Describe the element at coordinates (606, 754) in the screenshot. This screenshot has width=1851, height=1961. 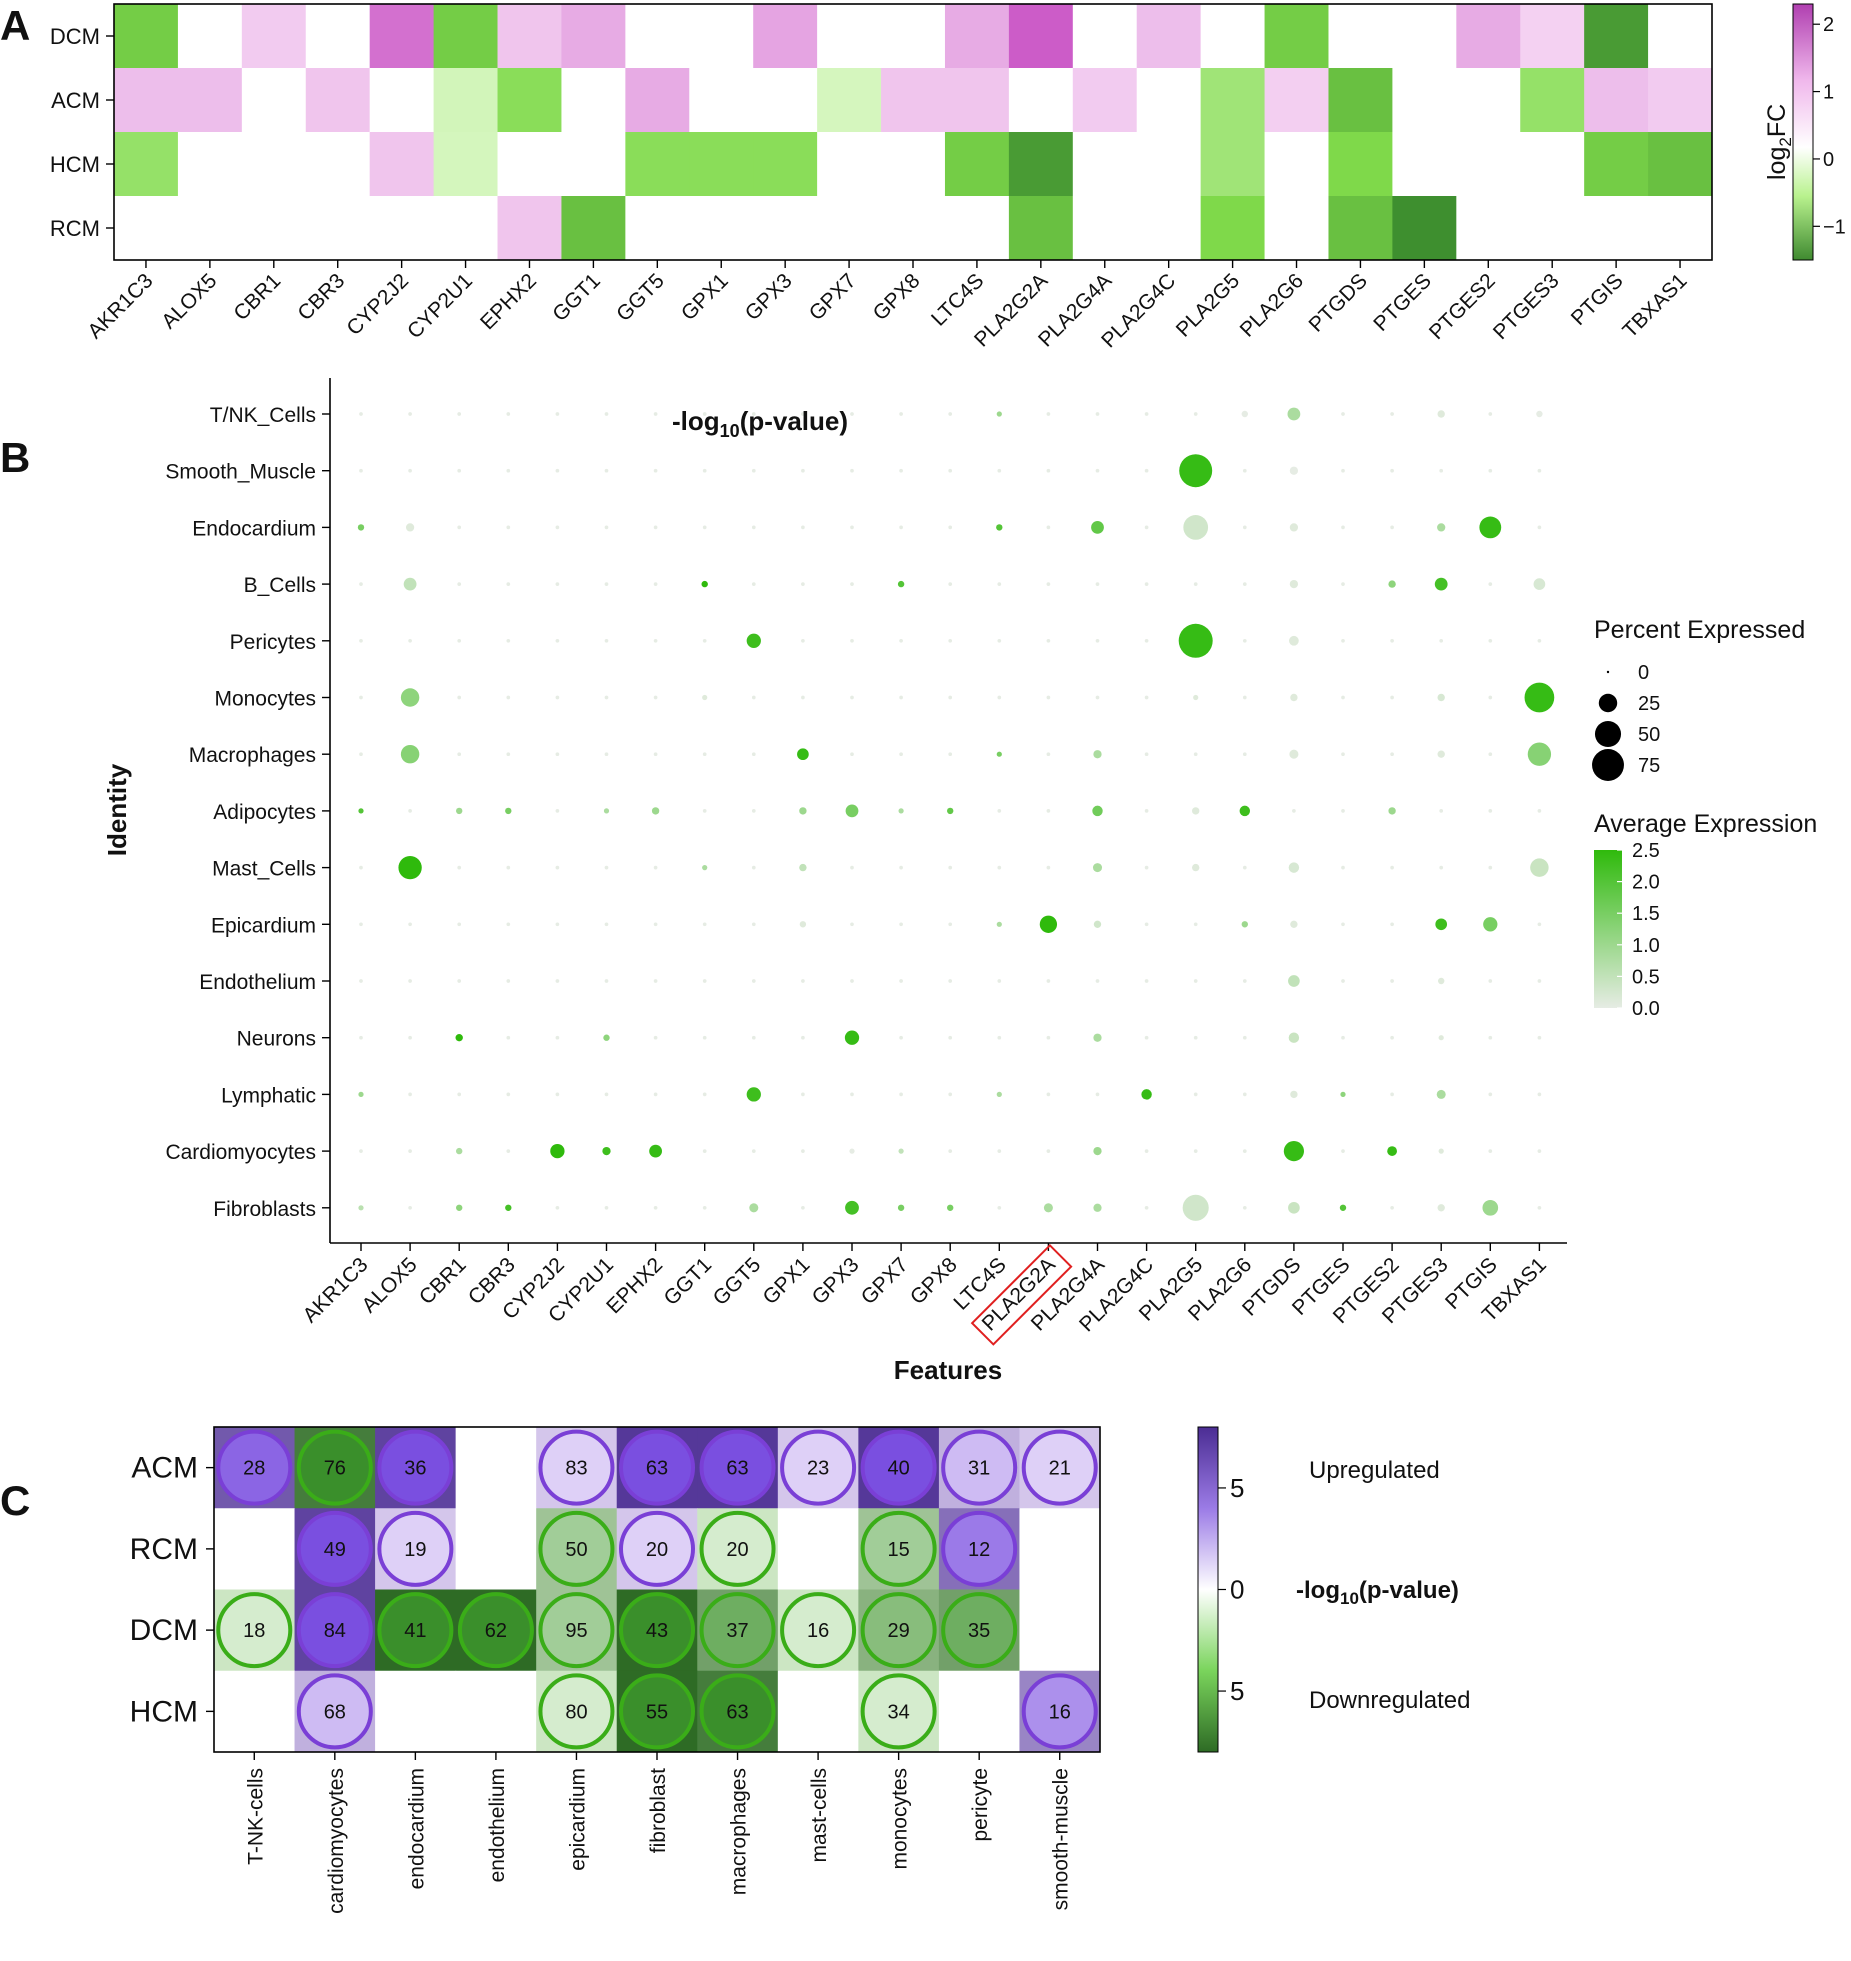
I see `dot-macrophages-cyp2u1` at that location.